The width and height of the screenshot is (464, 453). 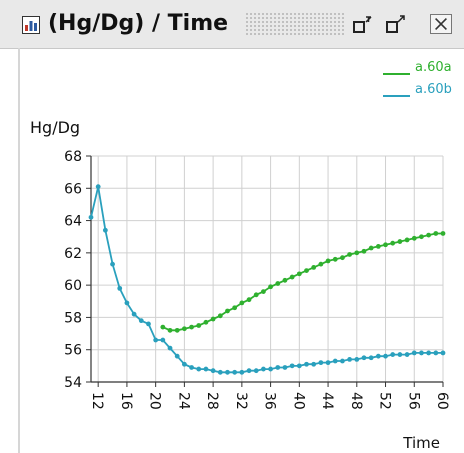 What do you see at coordinates (241, 401) in the screenshot?
I see `x-tick-label: 32` at bounding box center [241, 401].